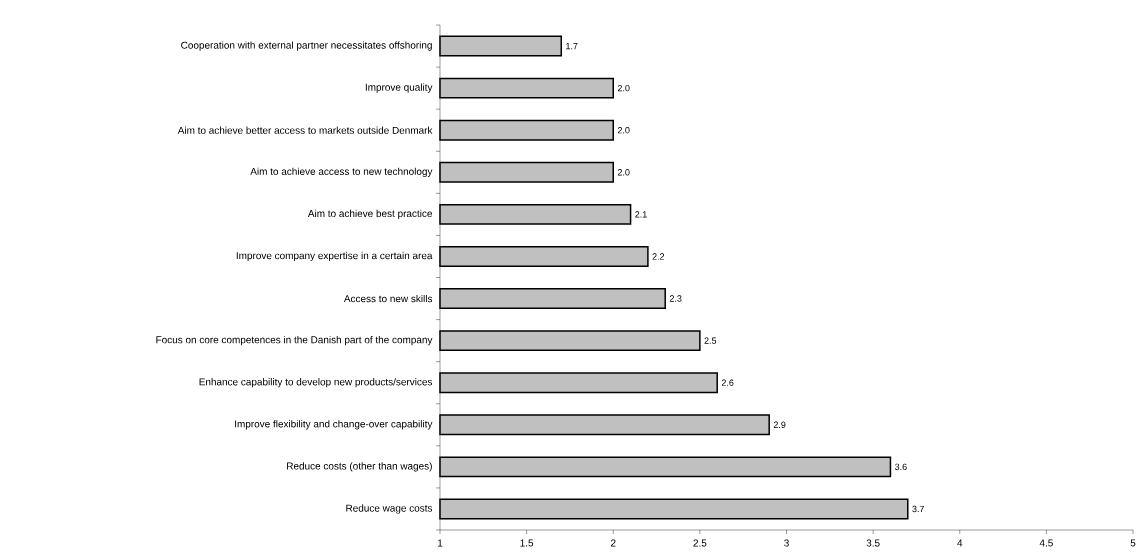 This screenshot has width=1141, height=555. I want to click on data-label: 1.7, so click(572, 46).